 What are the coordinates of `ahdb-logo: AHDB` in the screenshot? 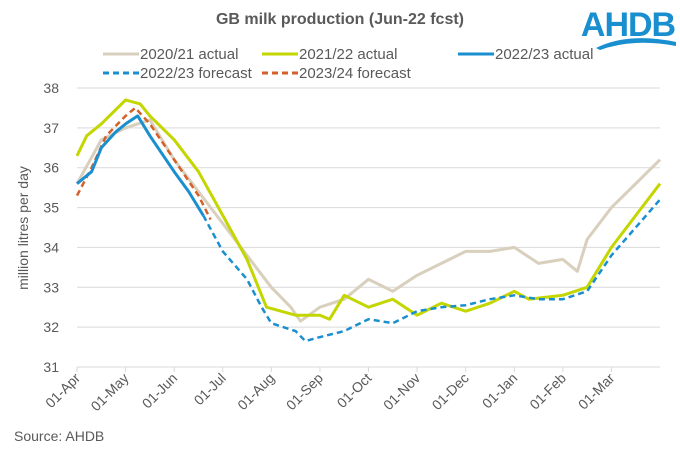 It's located at (628, 29).